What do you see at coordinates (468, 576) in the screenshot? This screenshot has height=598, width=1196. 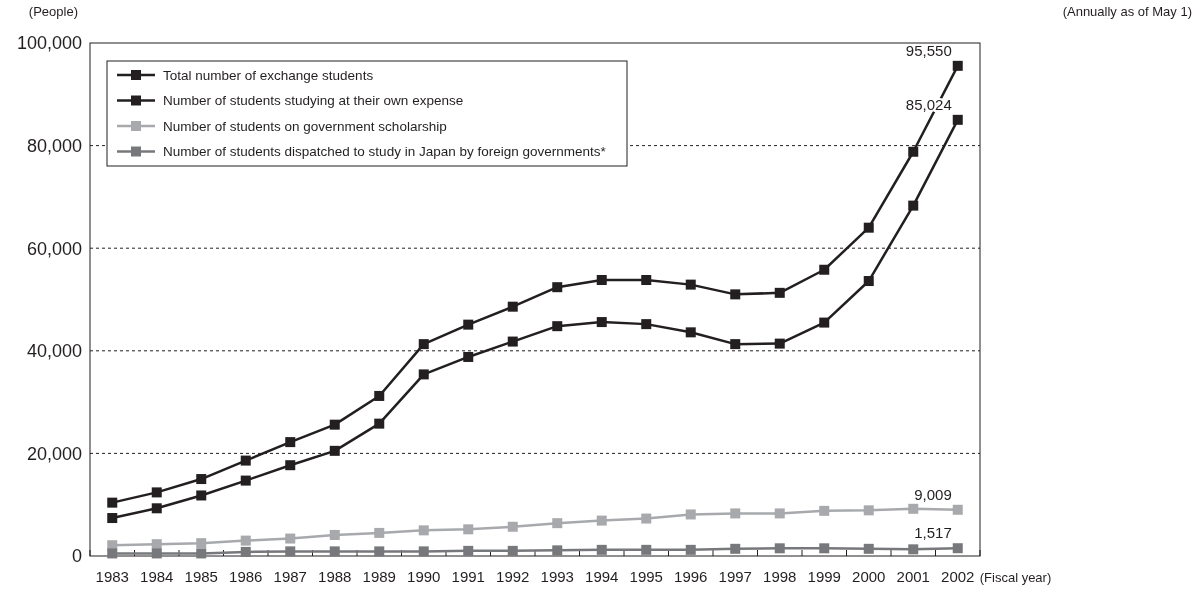 I see `x-tick-label: 1991` at bounding box center [468, 576].